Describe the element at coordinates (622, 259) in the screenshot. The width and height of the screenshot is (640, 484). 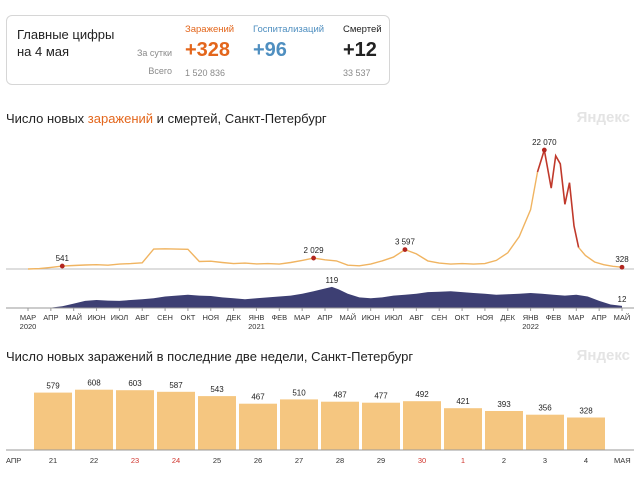
I see `cases-data-label: 328` at that location.